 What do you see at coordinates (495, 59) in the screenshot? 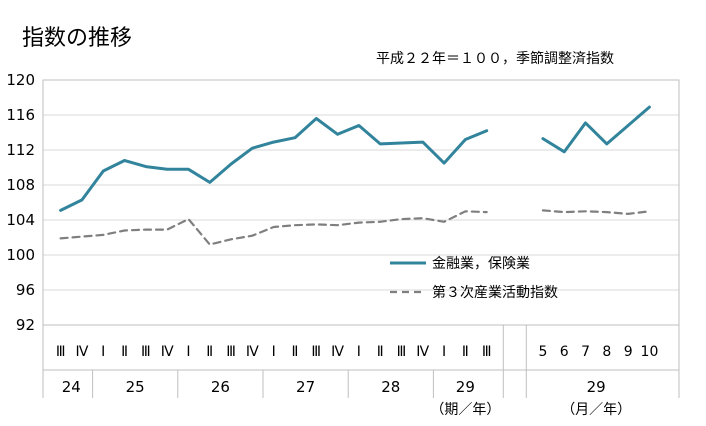
I see `chart-subtitle: 平成２２年＝１００，季節調整済指数` at bounding box center [495, 59].